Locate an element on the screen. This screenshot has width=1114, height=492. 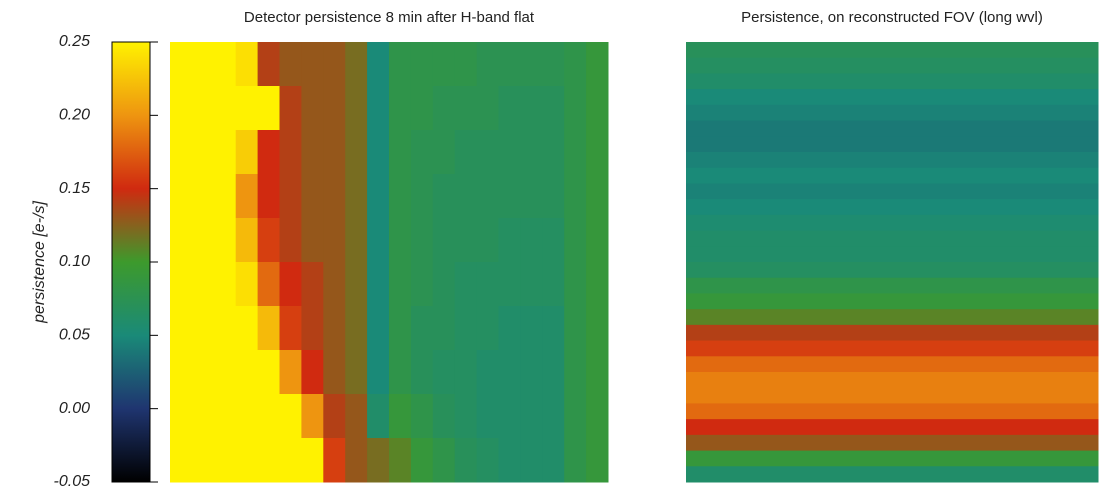
colorbar-tick-label: 0.00 is located at coordinates (74, 408).